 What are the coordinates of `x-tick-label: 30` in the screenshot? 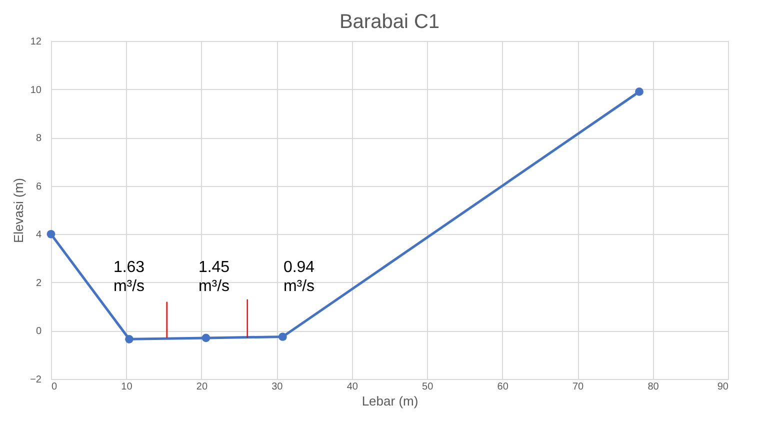 It's located at (278, 387).